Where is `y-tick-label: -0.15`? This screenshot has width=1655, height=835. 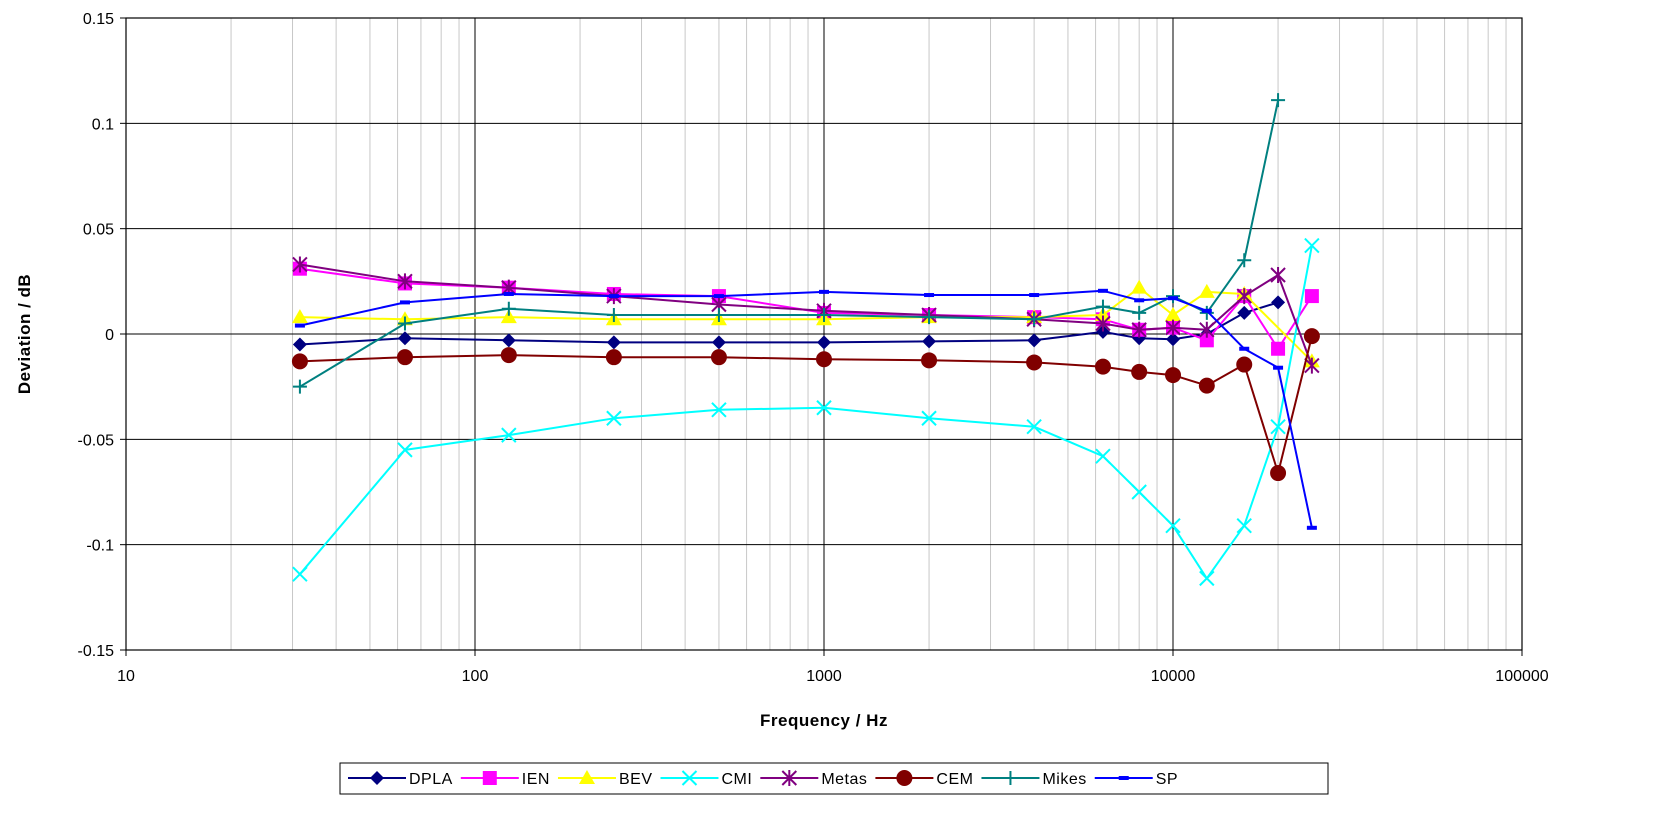
y-tick-label: -0.15 is located at coordinates (96, 651).